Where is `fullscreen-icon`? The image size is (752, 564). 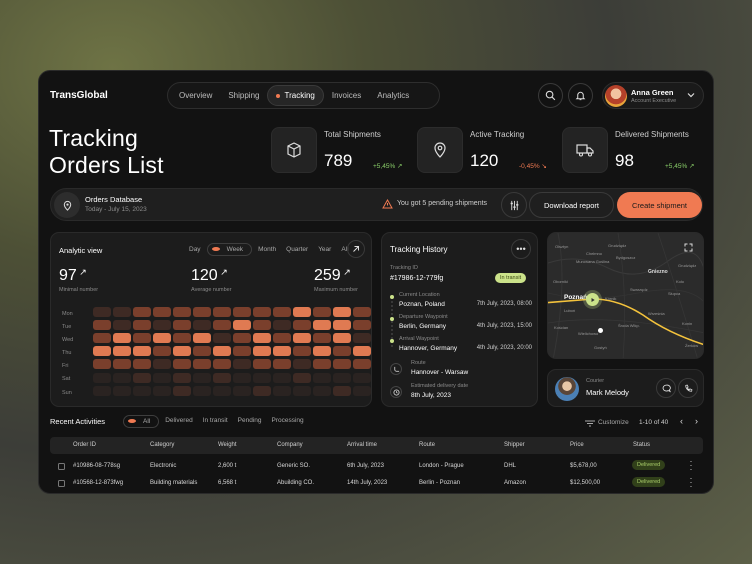 fullscreen-icon is located at coordinates (688, 247).